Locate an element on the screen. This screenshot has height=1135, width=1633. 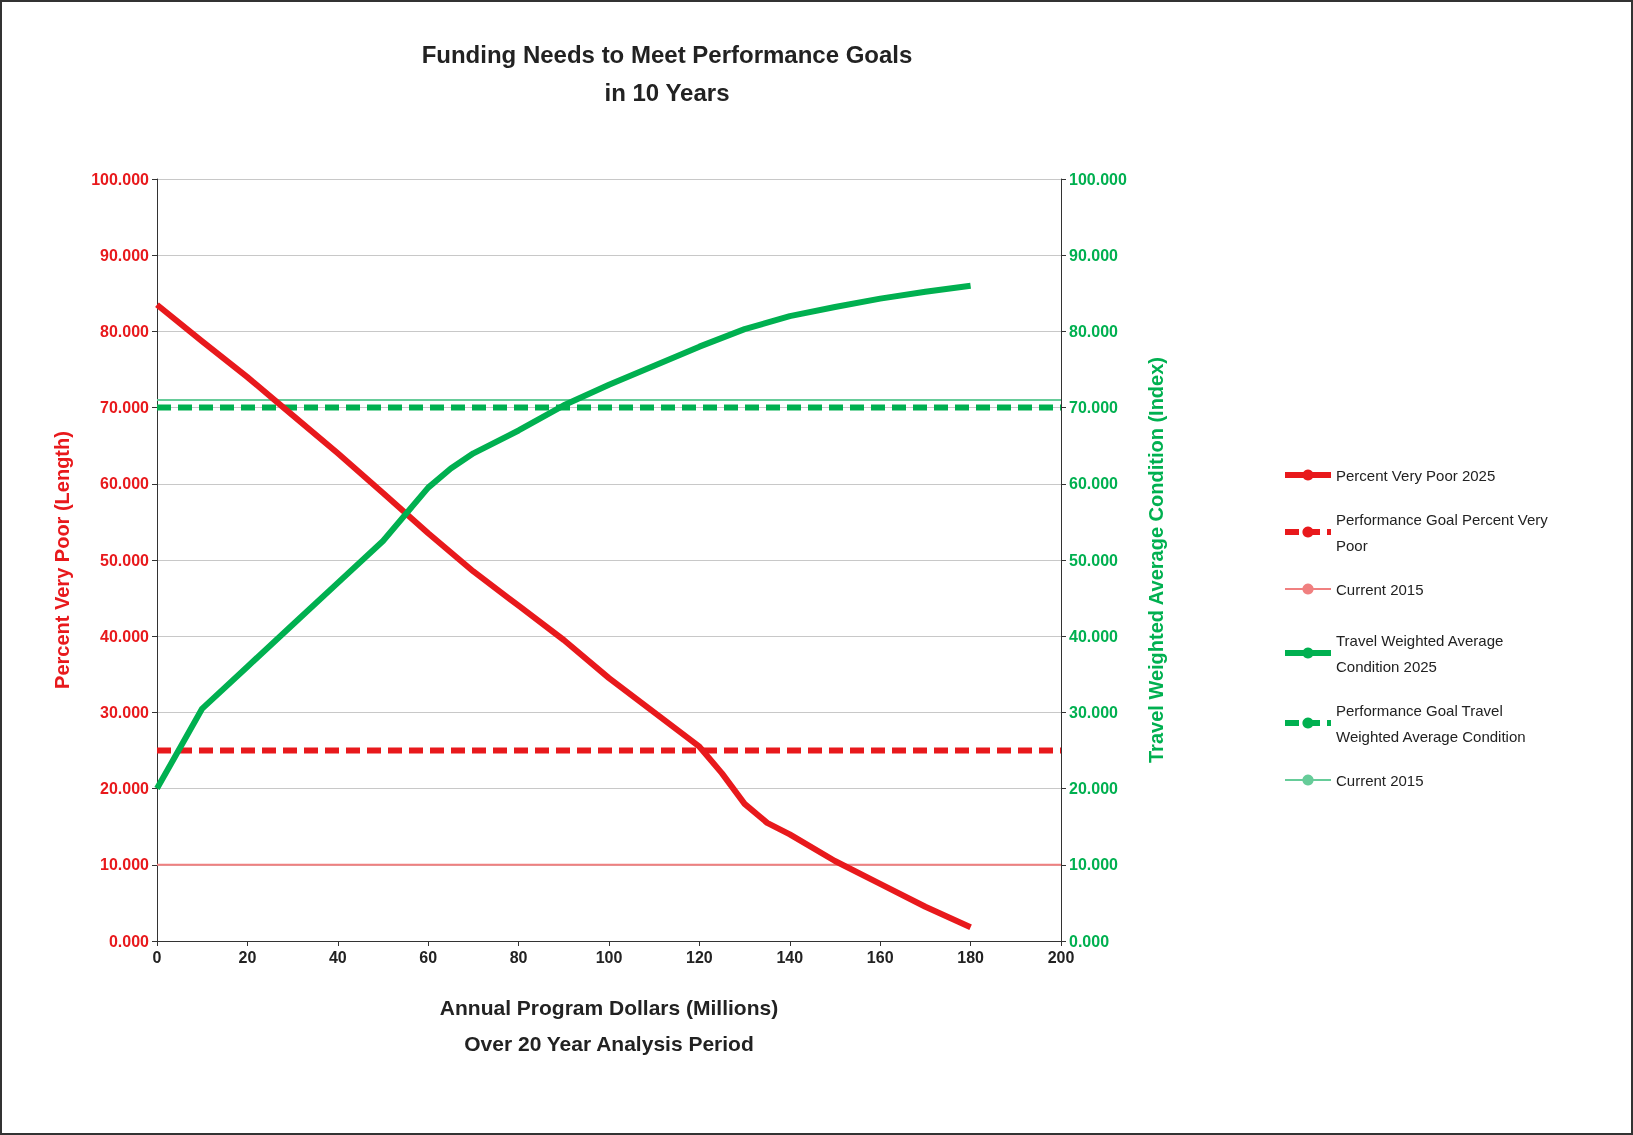
legend-label: Performance Goal Travel Weighted Average Condition is located at coordinates (1431, 723).